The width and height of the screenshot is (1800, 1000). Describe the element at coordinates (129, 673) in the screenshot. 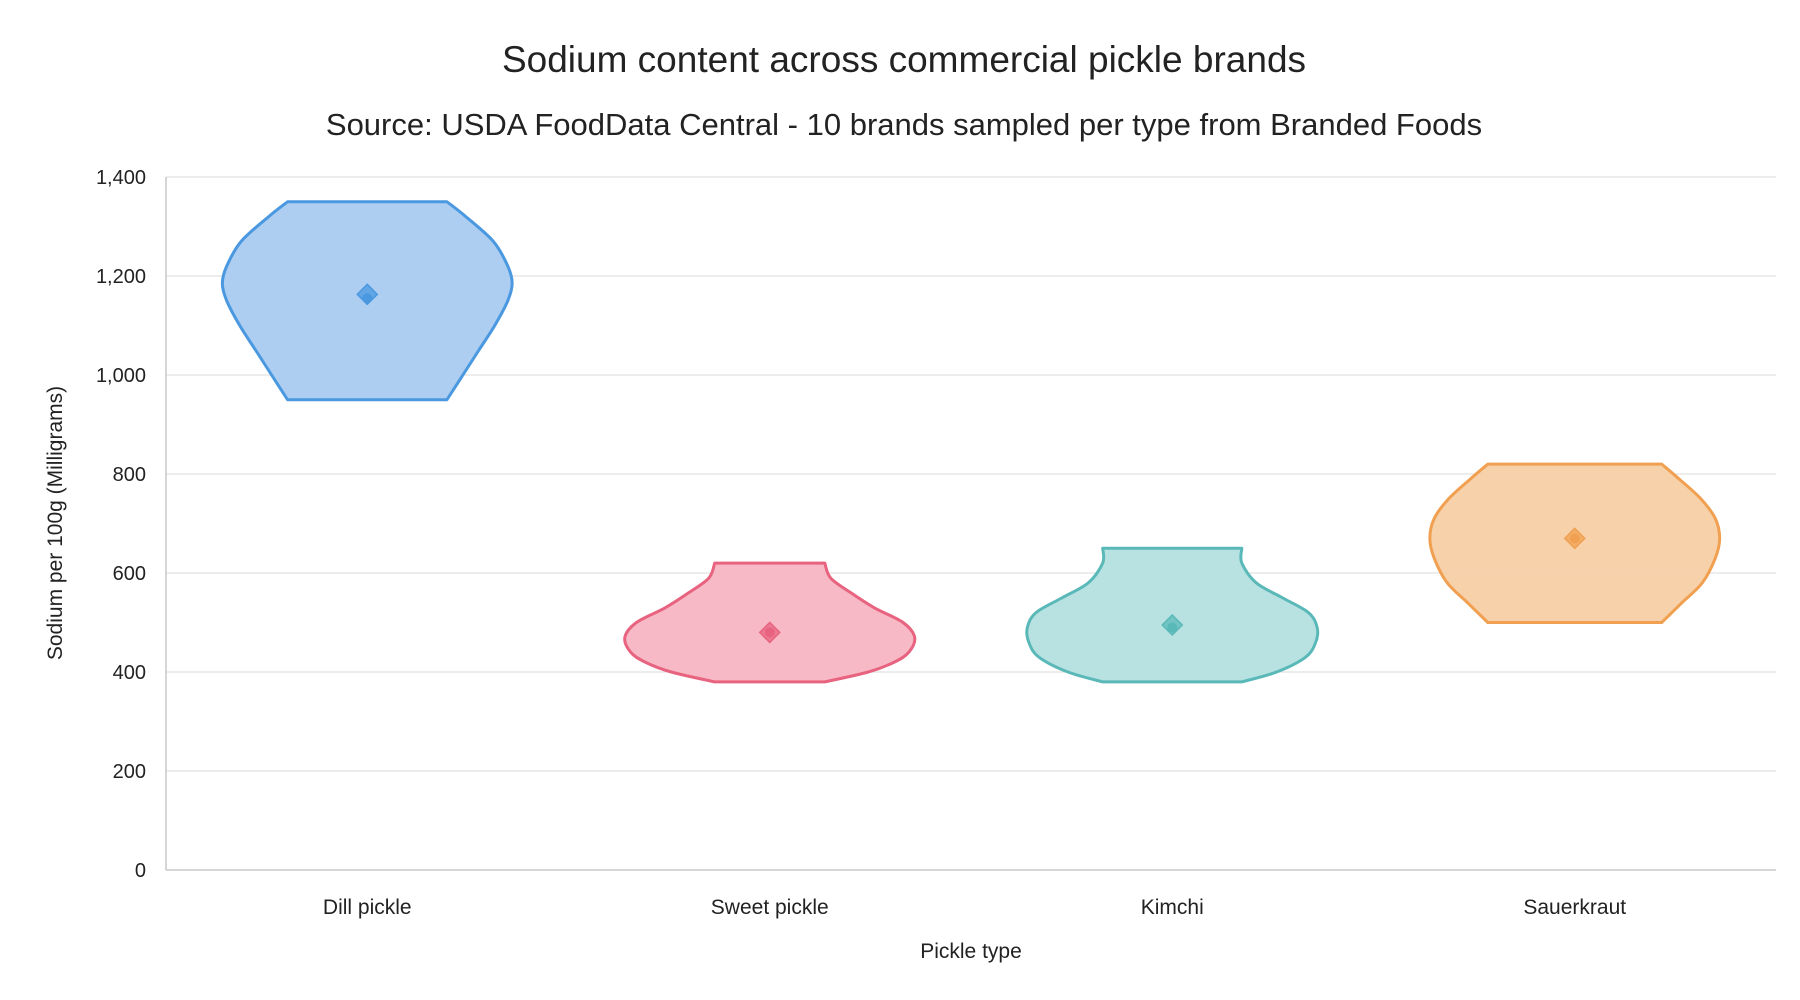

I see `y-tick-label: 400` at that location.